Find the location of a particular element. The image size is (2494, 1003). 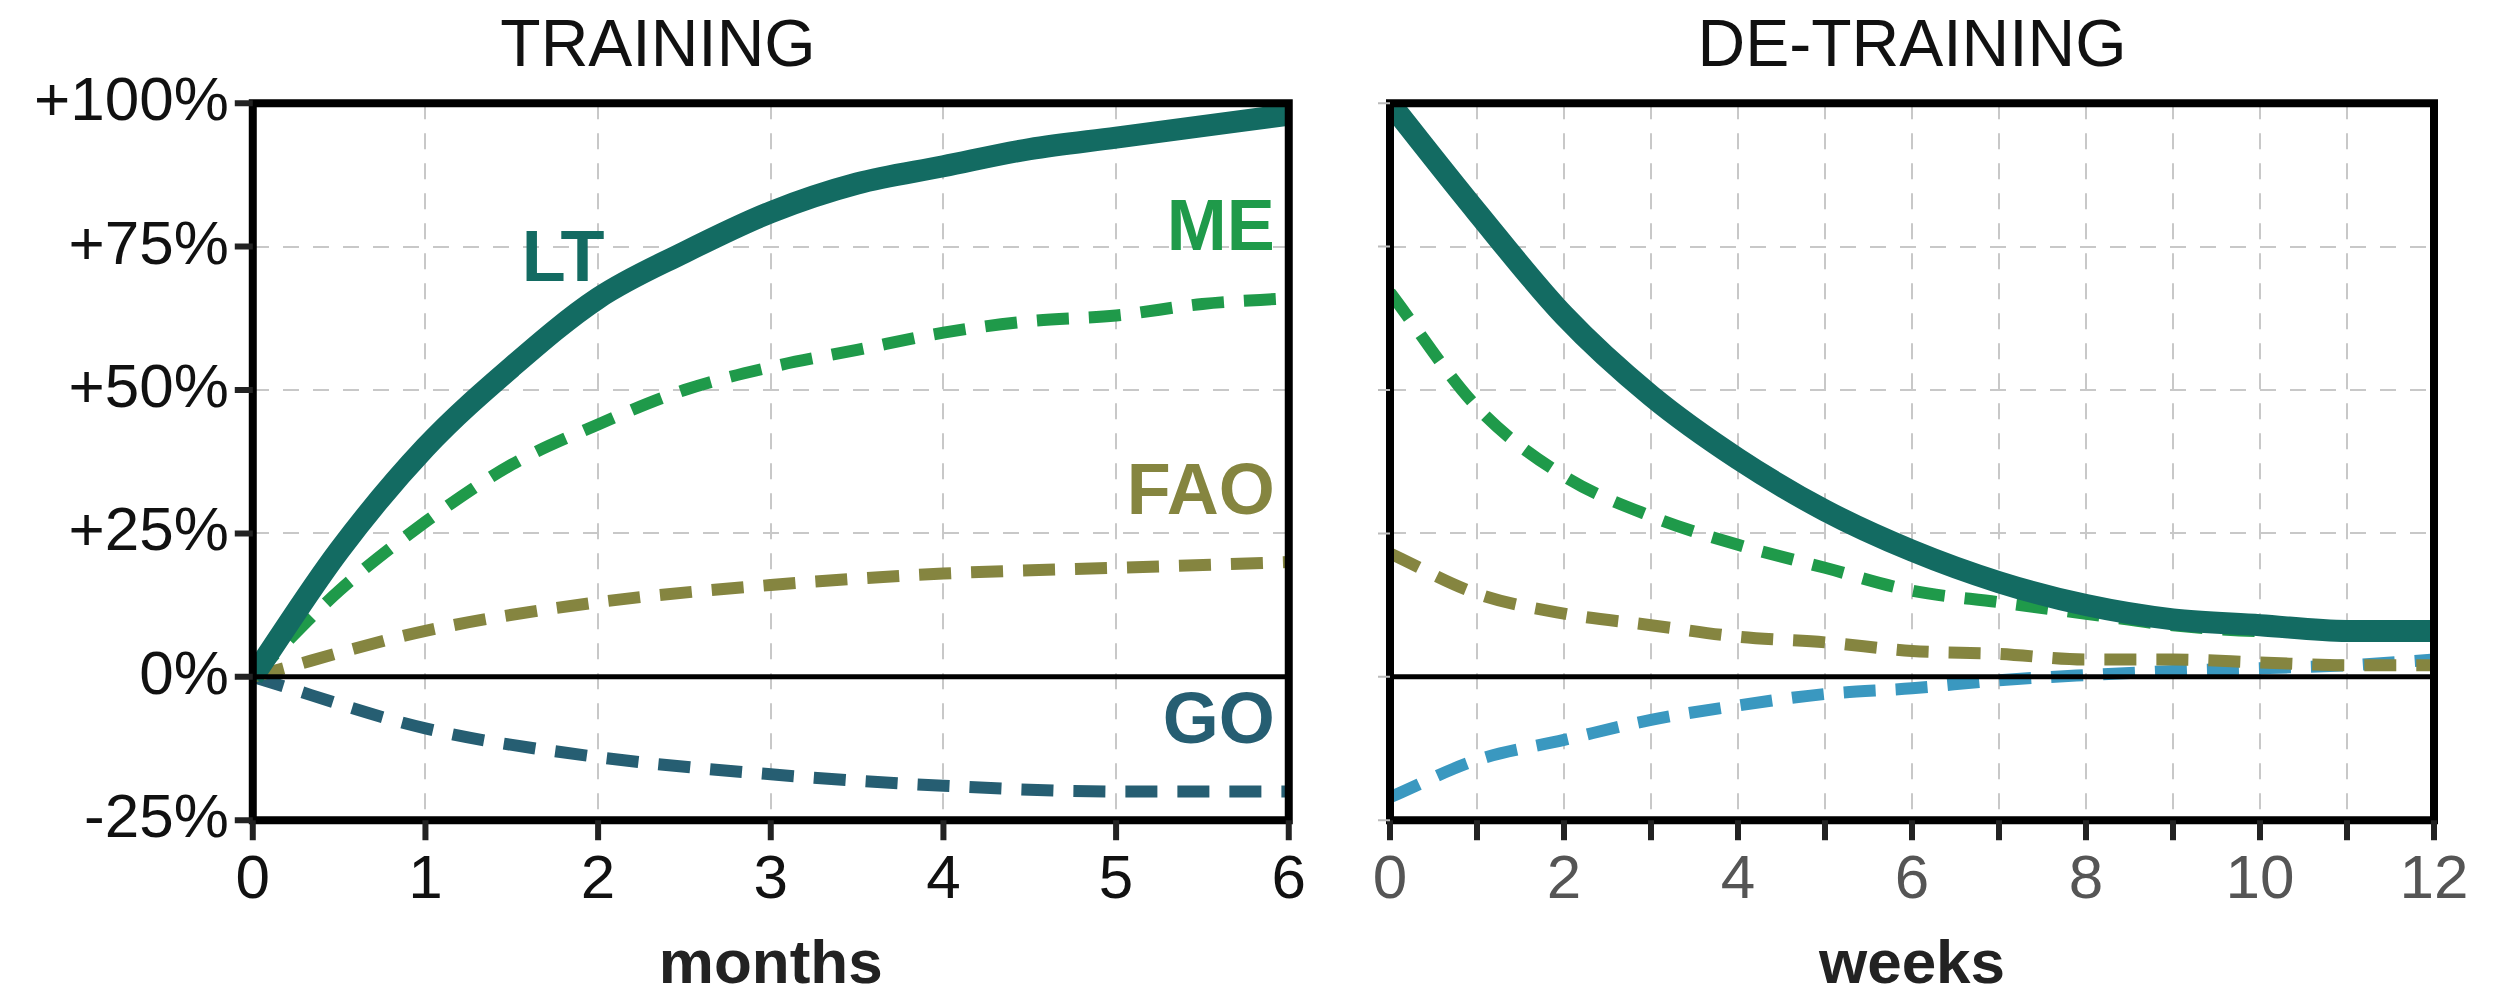

y-tick-label: 0% is located at coordinates (184, 672).